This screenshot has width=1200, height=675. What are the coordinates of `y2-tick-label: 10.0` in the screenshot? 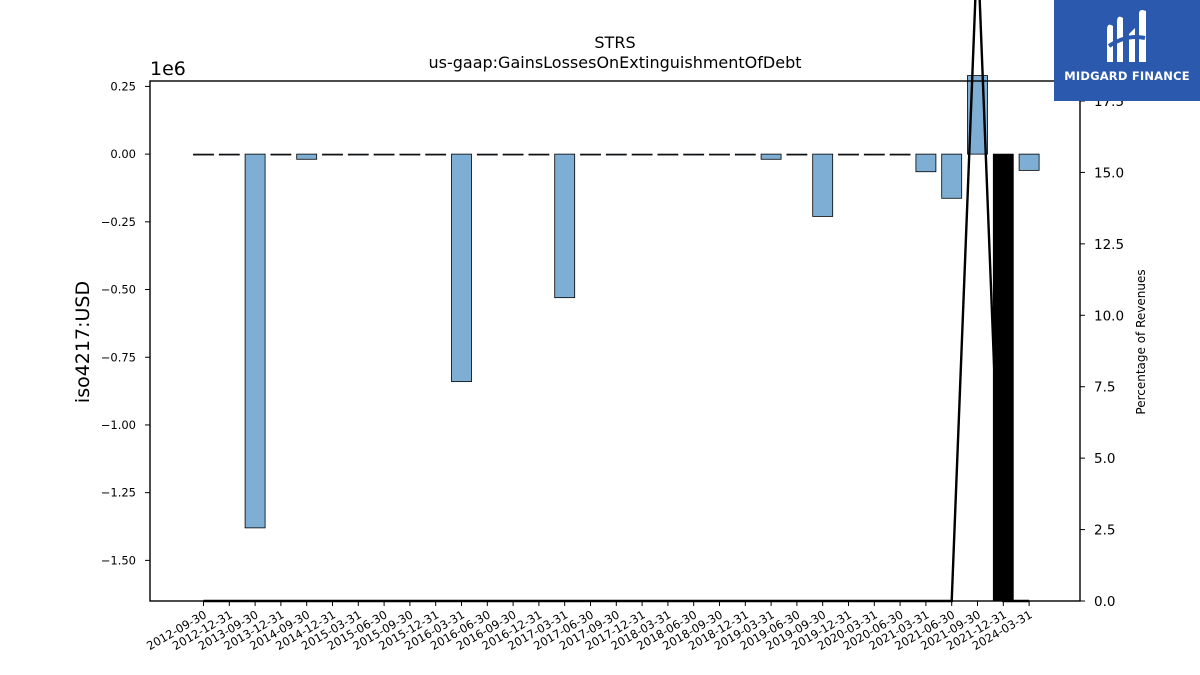 It's located at (1109, 316).